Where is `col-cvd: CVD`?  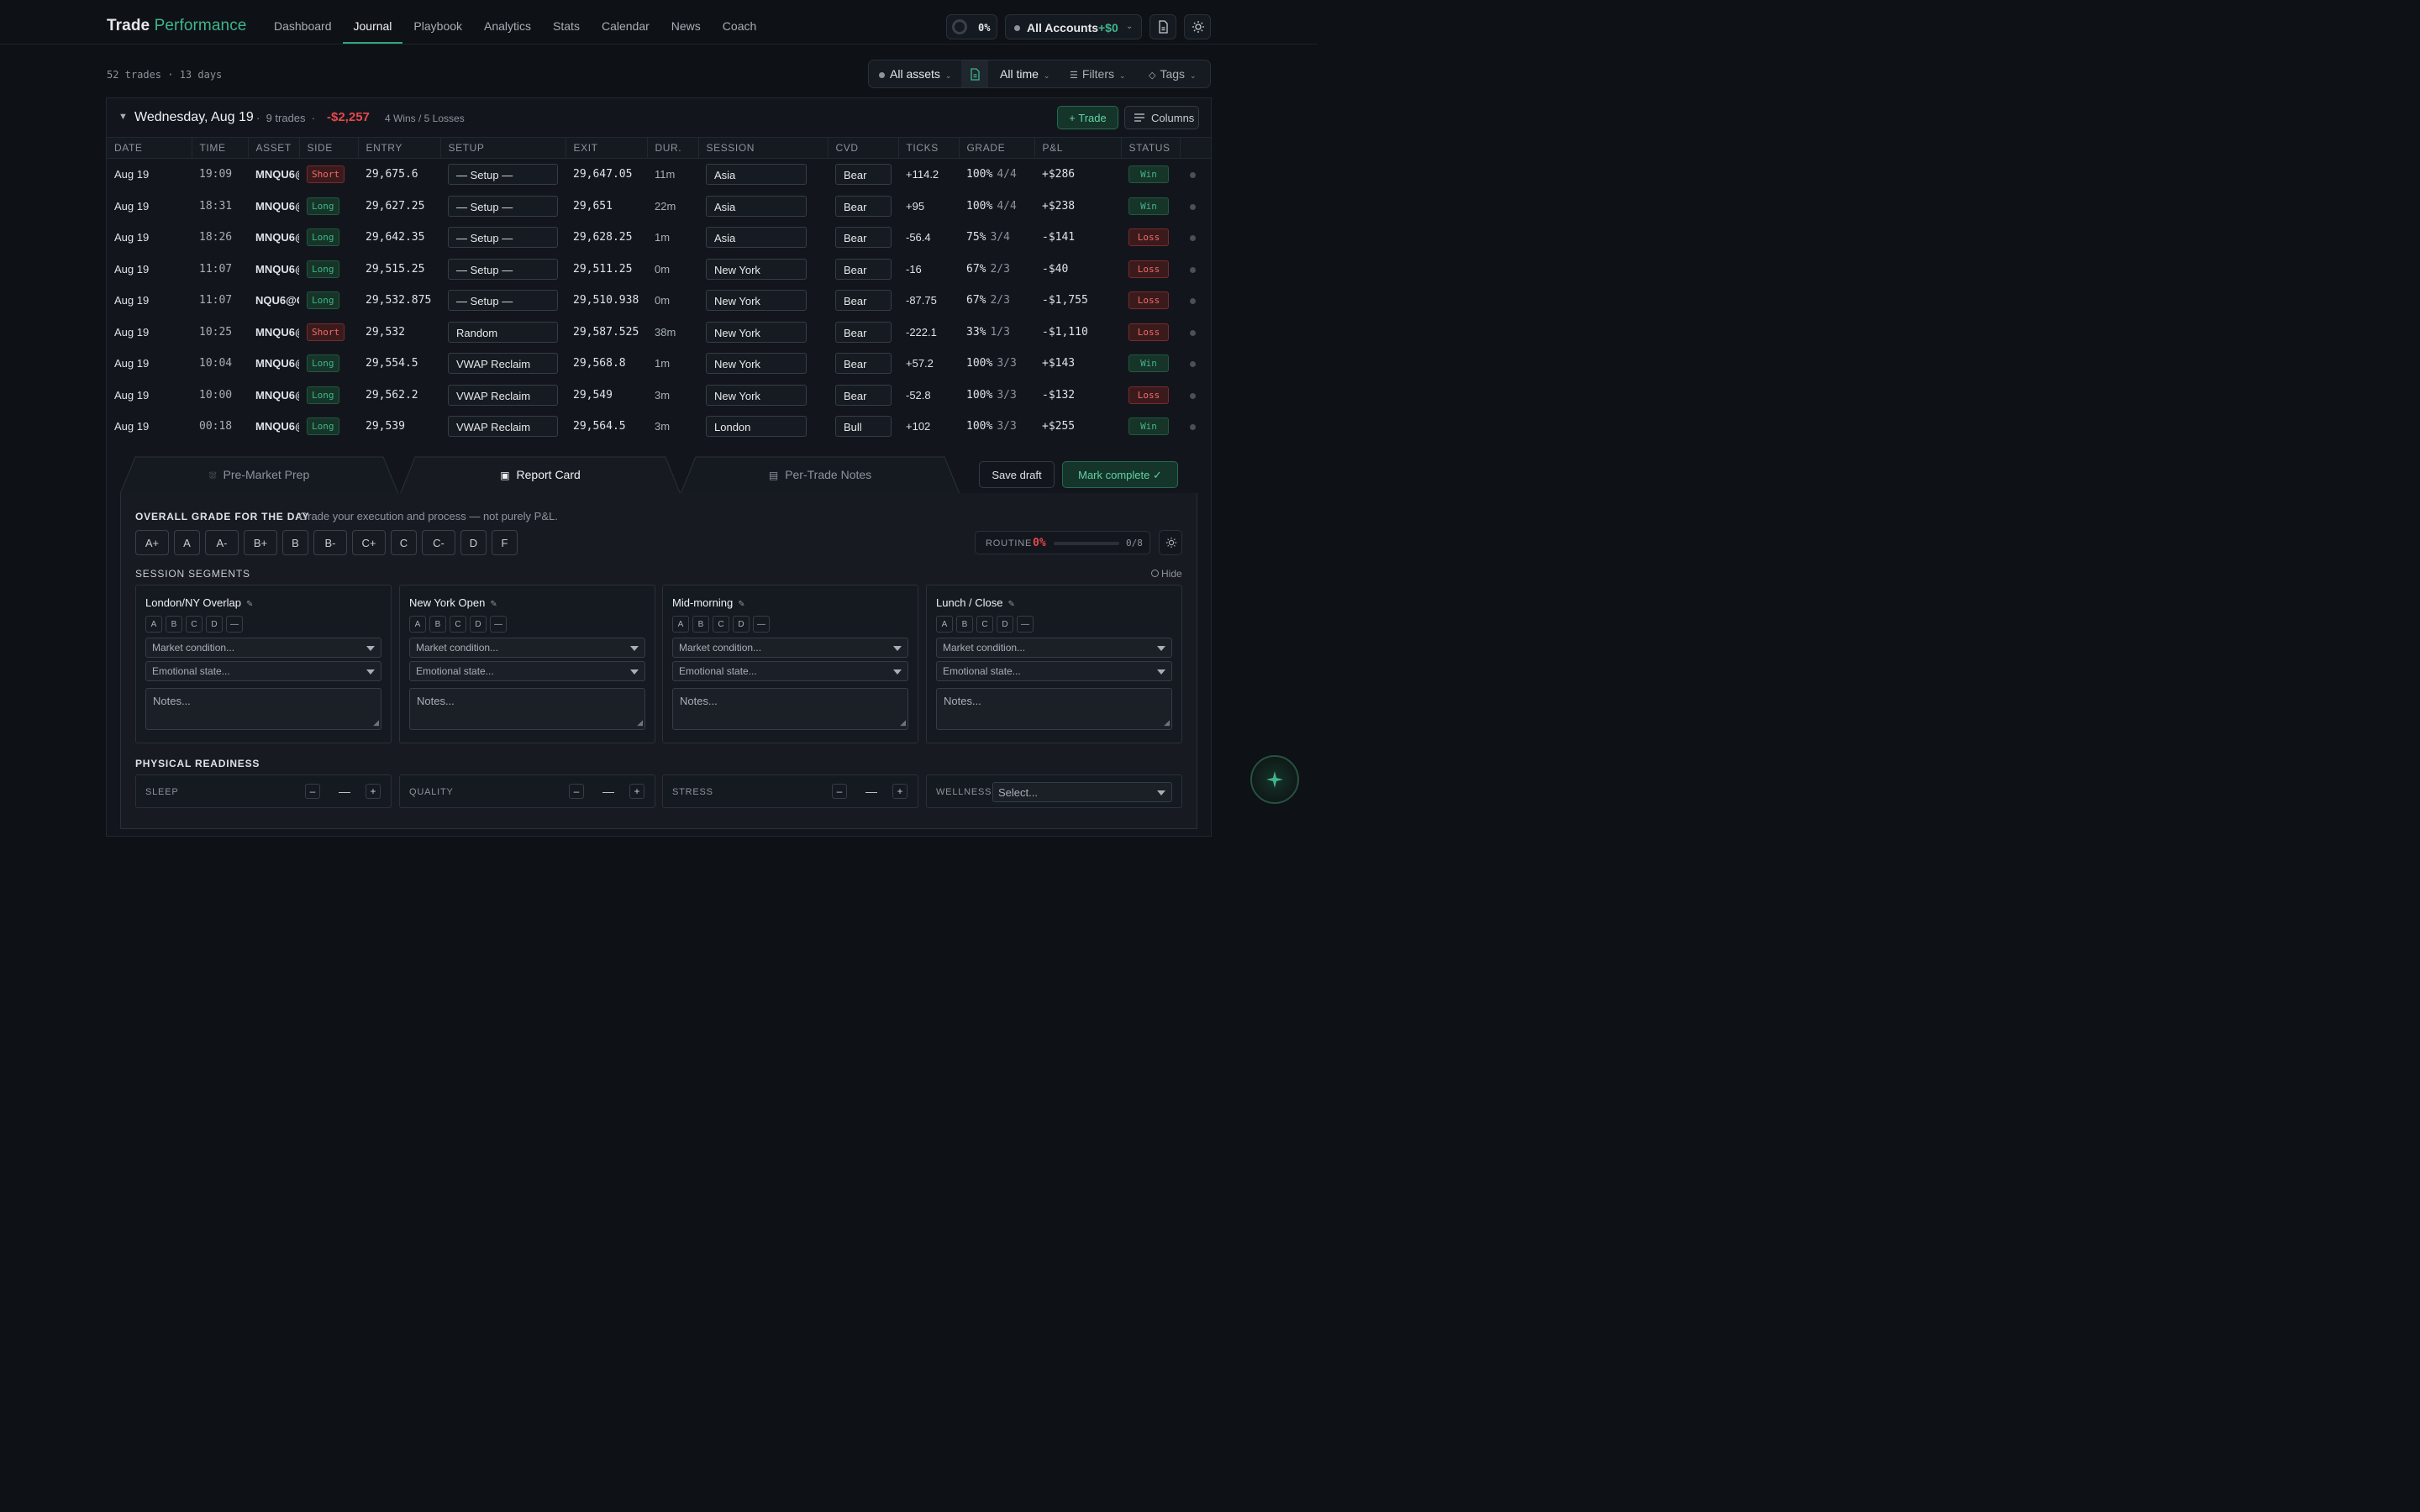 col-cvd: CVD is located at coordinates (864, 148).